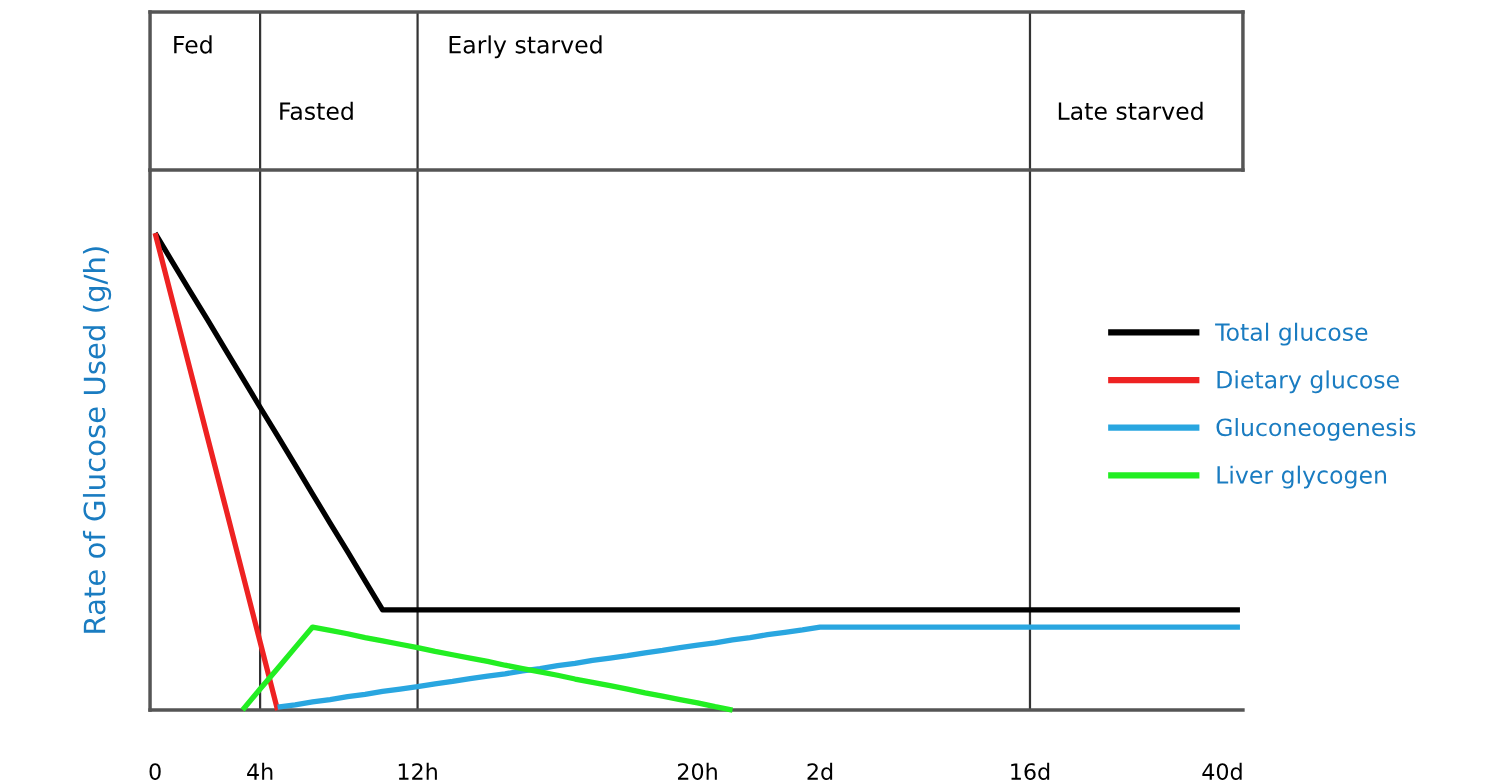 Image resolution: width=1493 pixels, height=780 pixels. Describe the element at coordinates (1308, 382) in the screenshot. I see `legend-label: Dietary glucose` at that location.